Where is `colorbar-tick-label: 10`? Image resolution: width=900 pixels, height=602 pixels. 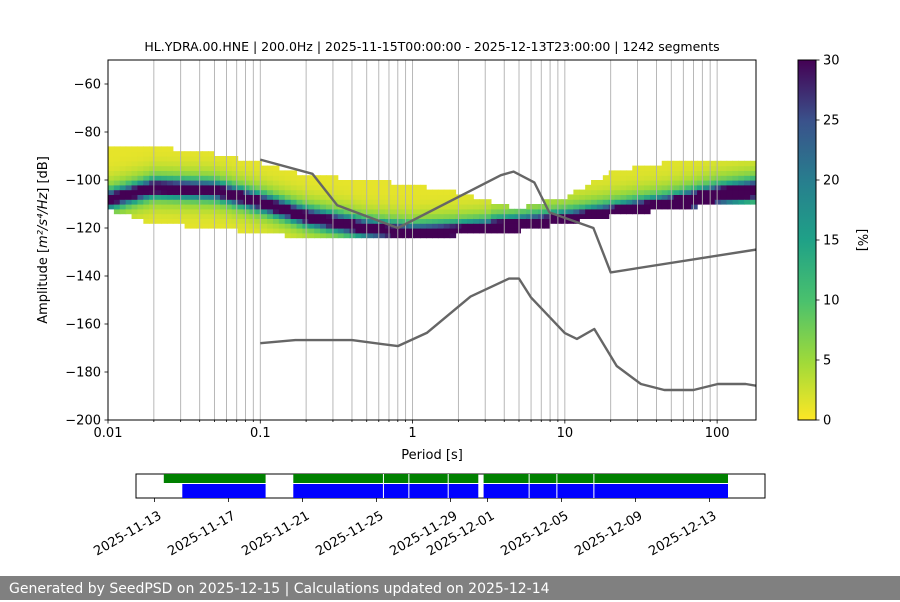
colorbar-tick-label: 10 is located at coordinates (831, 301).